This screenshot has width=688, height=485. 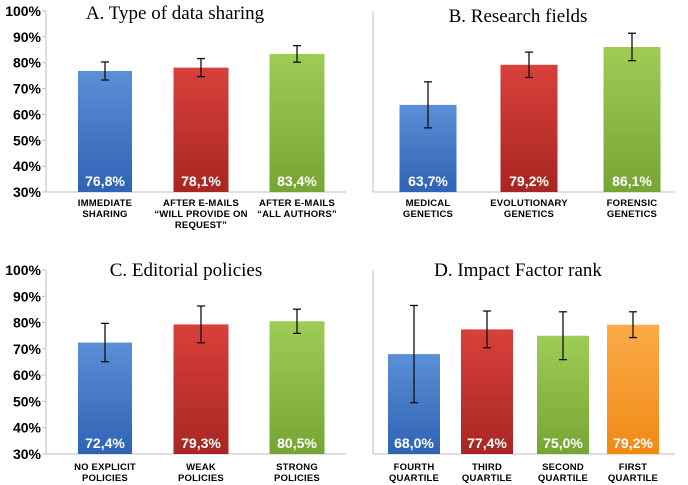 I want to click on category-label: AFTER E-MAILS “ALL AUTHORS”, so click(x=297, y=209).